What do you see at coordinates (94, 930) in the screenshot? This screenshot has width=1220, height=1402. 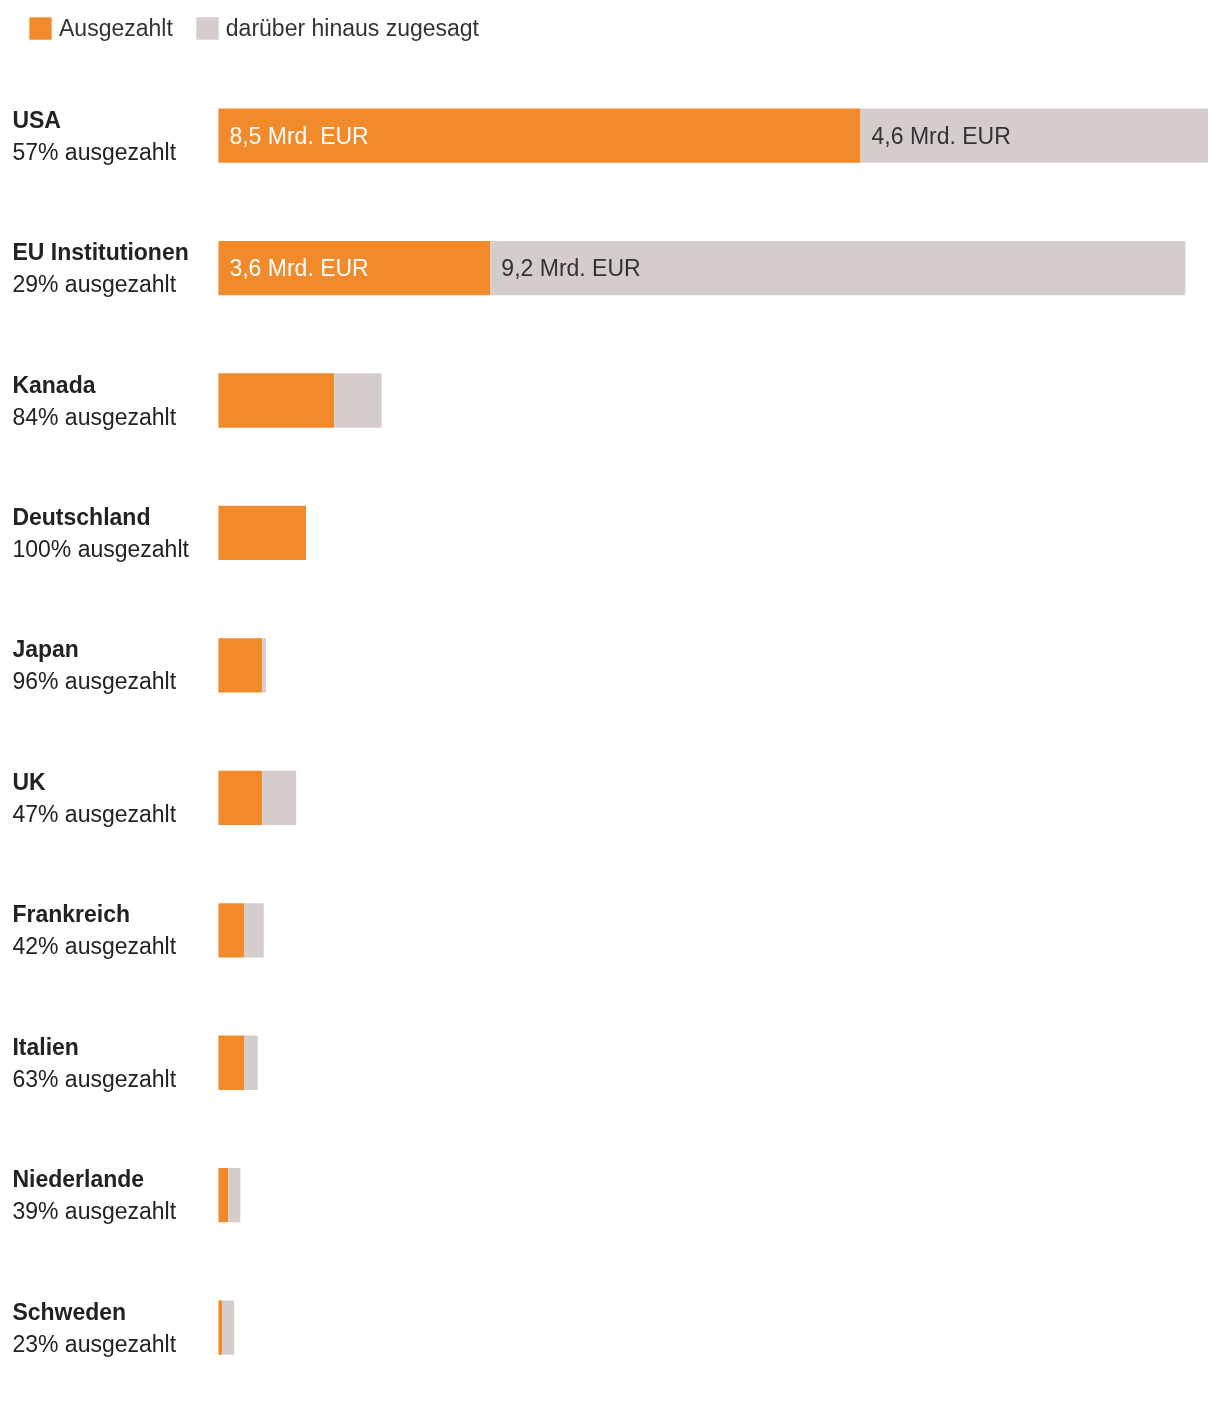 I see `y-tick-label: Frankreich 42% ausgezahlt` at bounding box center [94, 930].